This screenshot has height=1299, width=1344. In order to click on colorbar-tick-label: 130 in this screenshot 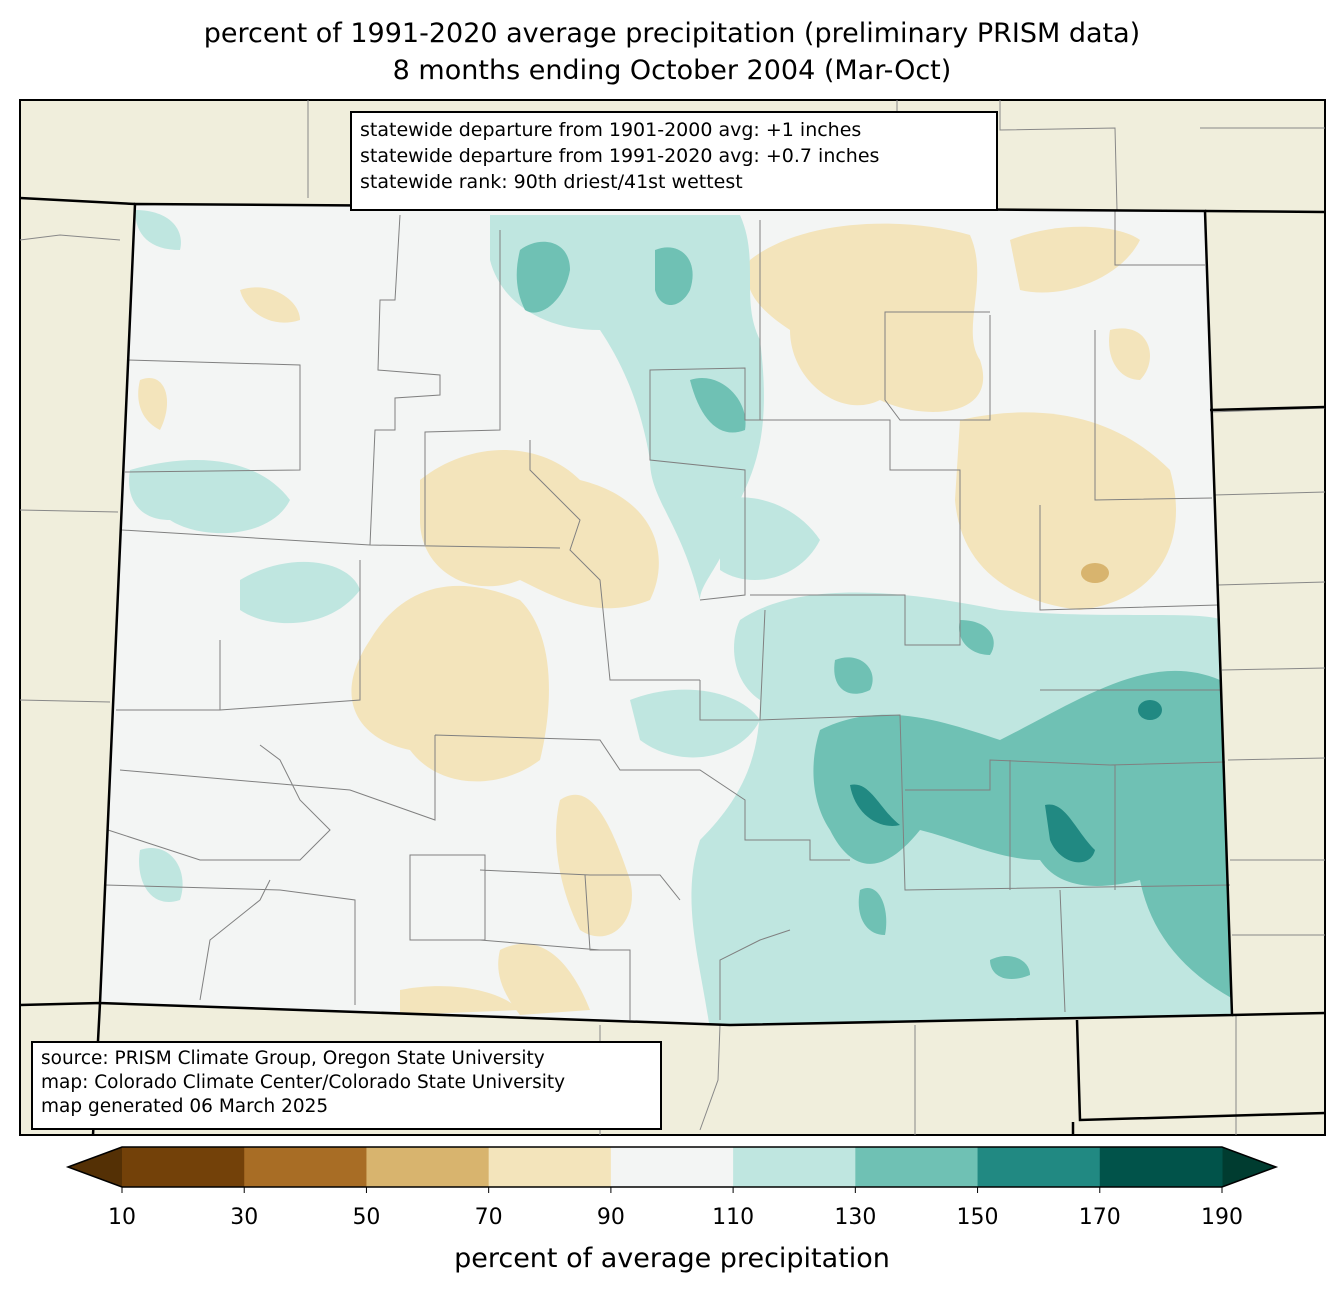, I will do `click(855, 1217)`.